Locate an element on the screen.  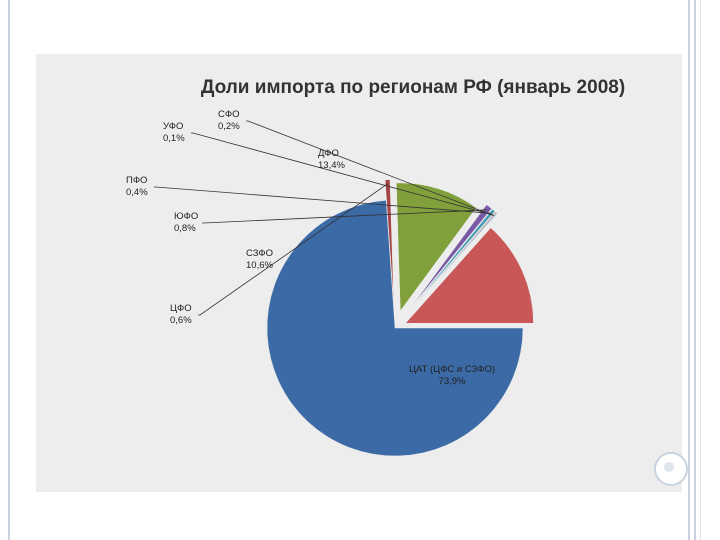
slice-value-1: 73,9% is located at coordinates (452, 381).